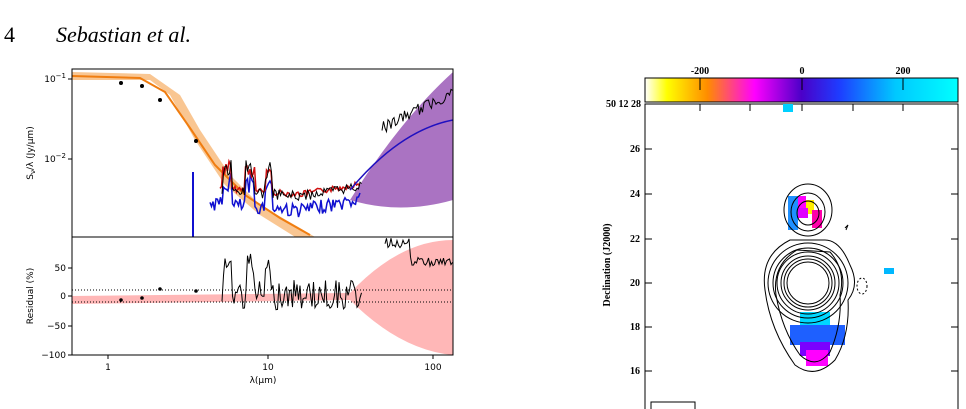 The height and width of the screenshot is (409, 966). I want to click on x-tick-label: 1, so click(108, 368).